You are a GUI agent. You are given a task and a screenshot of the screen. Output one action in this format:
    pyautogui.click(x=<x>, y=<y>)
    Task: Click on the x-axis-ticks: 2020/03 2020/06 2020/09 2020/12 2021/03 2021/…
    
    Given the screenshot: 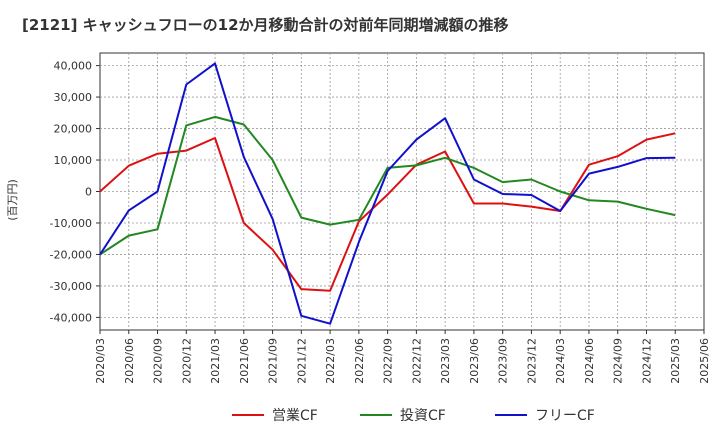 What is the action you would take?
    pyautogui.click(x=402, y=357)
    